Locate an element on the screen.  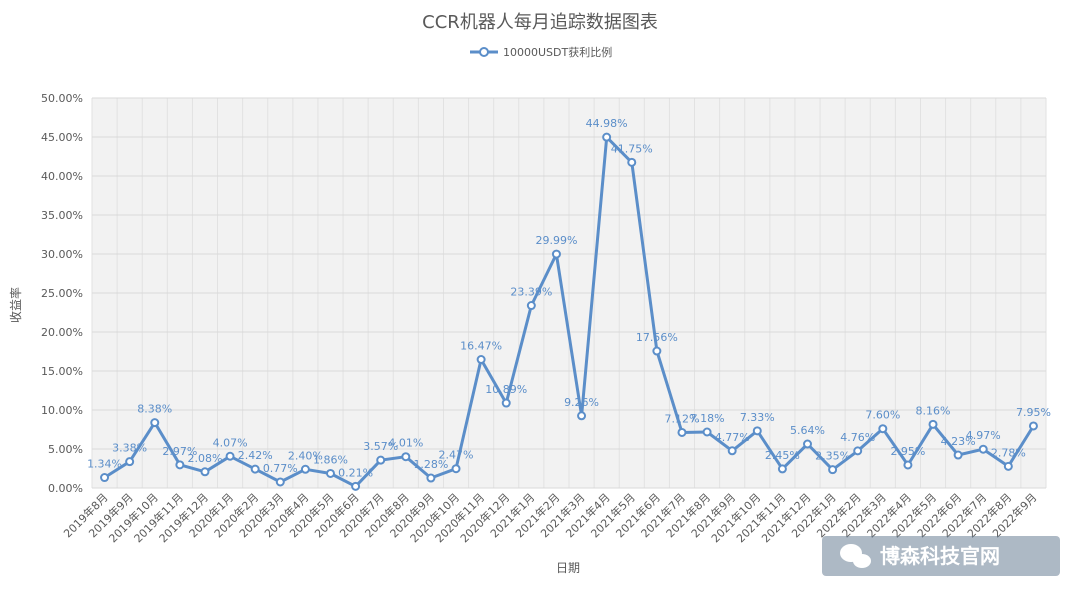
y-tick-label: 10.00% is located at coordinates (62, 410).